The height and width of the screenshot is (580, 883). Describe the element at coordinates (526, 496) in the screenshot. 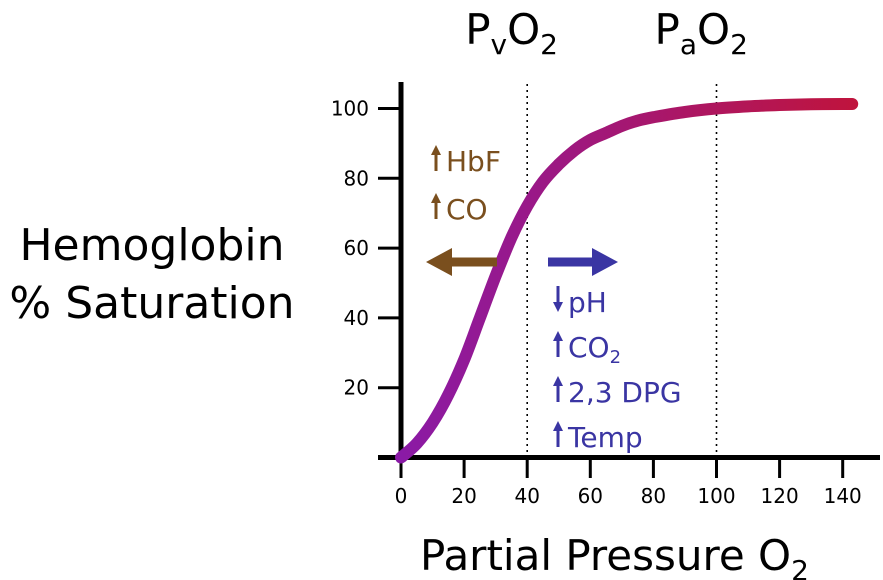

I see `x-tick-label: 40` at that location.